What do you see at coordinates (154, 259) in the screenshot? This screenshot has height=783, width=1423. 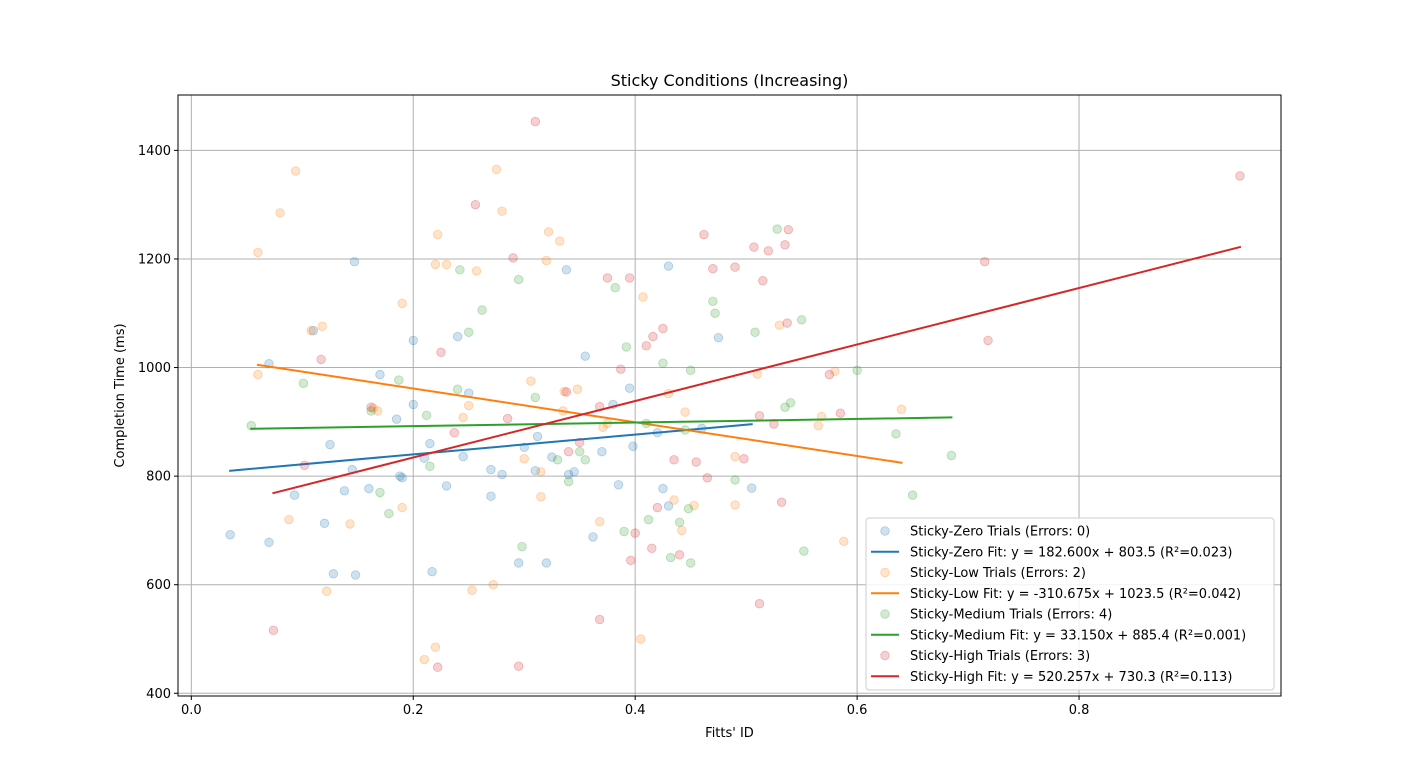 I see `y-tick-label: 1200` at bounding box center [154, 259].